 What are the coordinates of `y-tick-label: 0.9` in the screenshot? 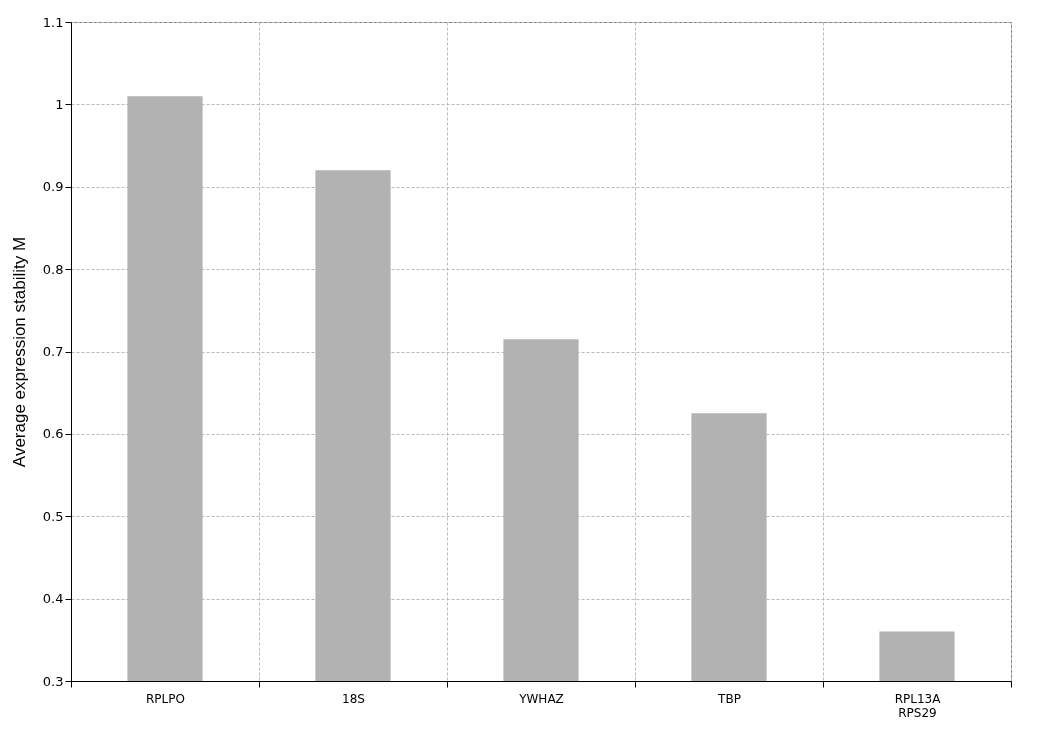 It's located at (53, 187).